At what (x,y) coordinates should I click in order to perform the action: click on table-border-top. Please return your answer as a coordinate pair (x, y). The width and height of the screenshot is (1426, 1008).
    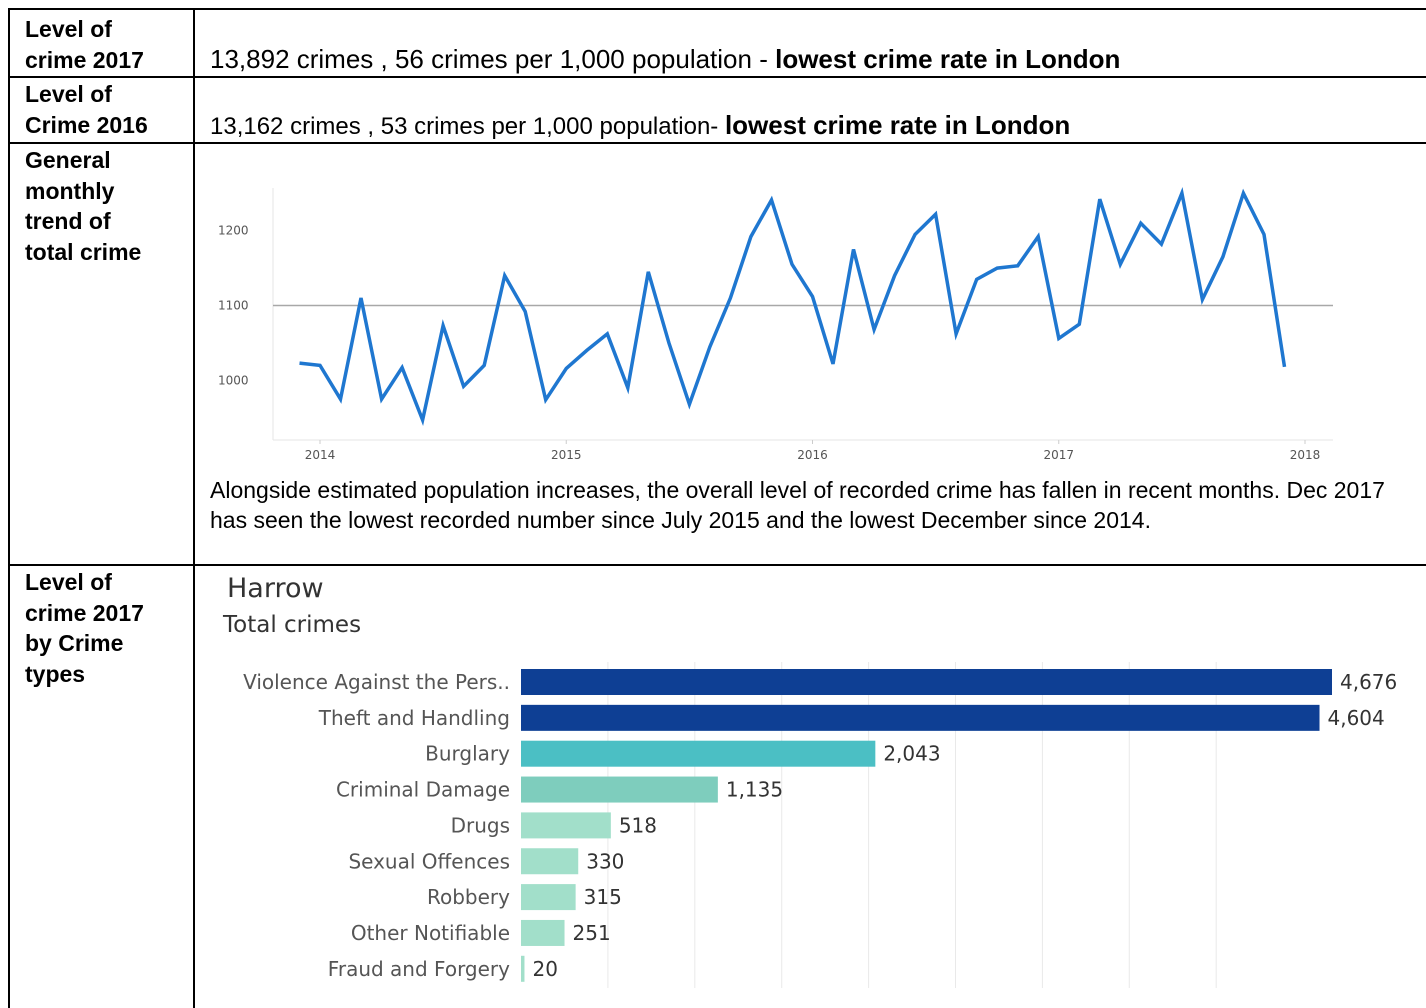
    Looking at the image, I should click on (717, 9).